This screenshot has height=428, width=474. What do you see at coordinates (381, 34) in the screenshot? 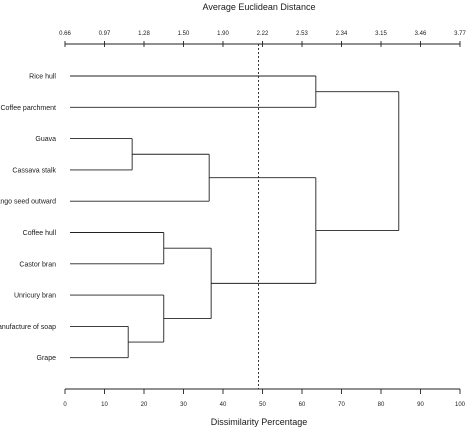
I see `top-axis-tick-label: 3.15` at bounding box center [381, 34].